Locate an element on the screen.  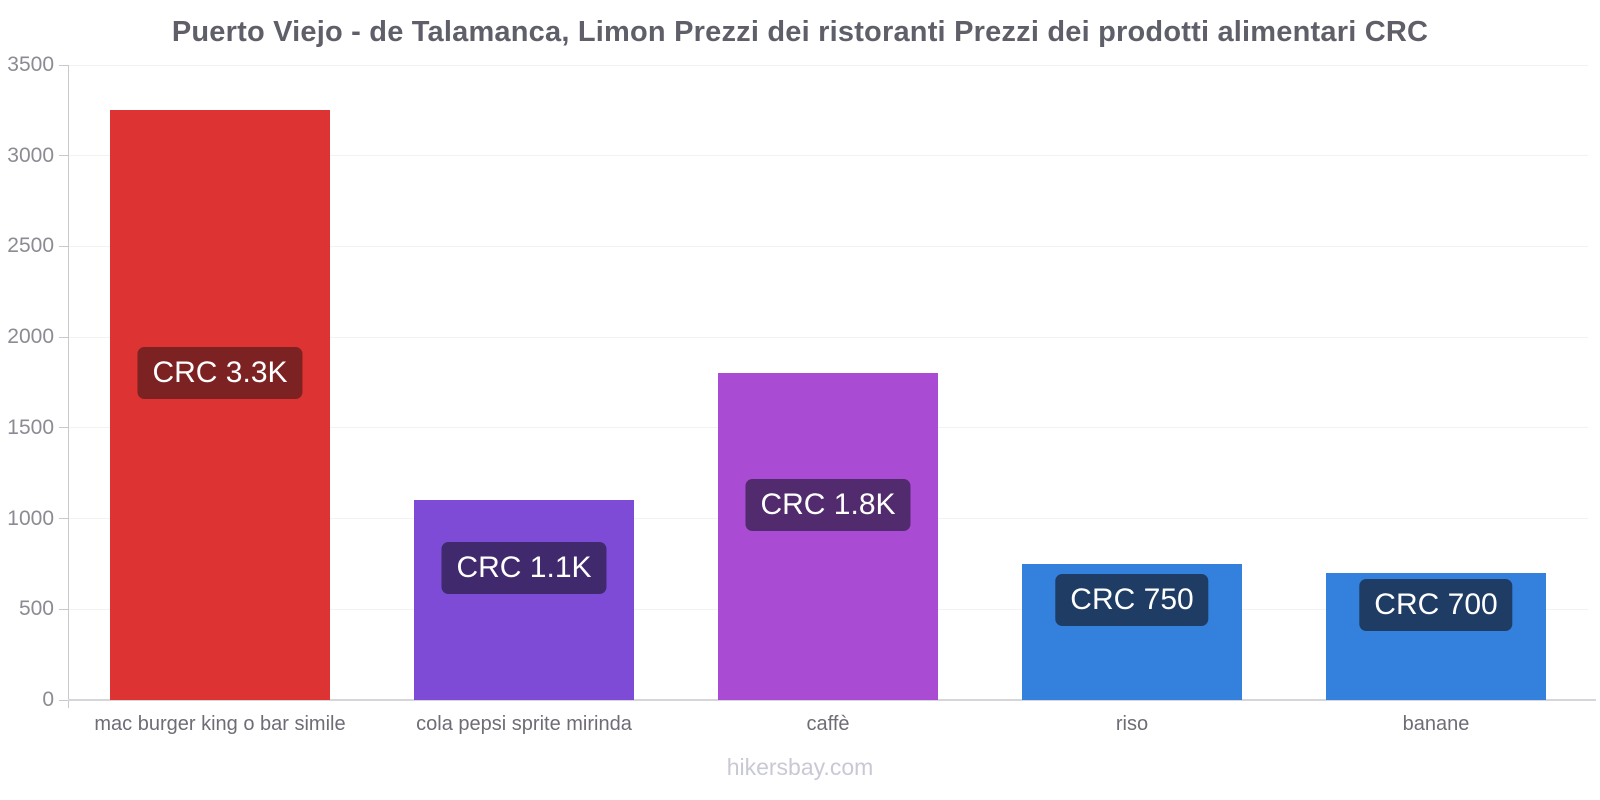
bar-cola-pepsi-sprite-mirinda is located at coordinates (524, 600).